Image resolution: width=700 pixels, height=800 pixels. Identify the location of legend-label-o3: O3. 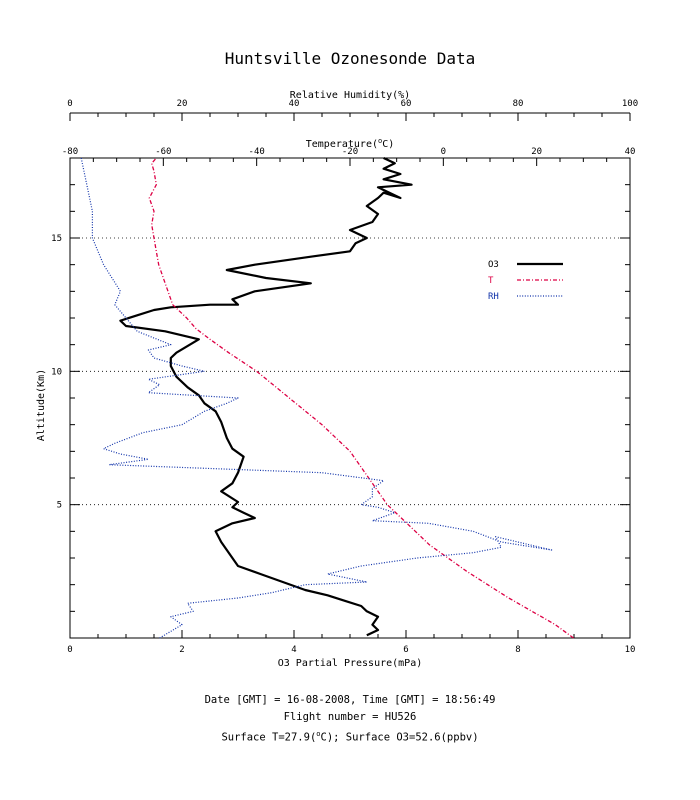
(493, 265).